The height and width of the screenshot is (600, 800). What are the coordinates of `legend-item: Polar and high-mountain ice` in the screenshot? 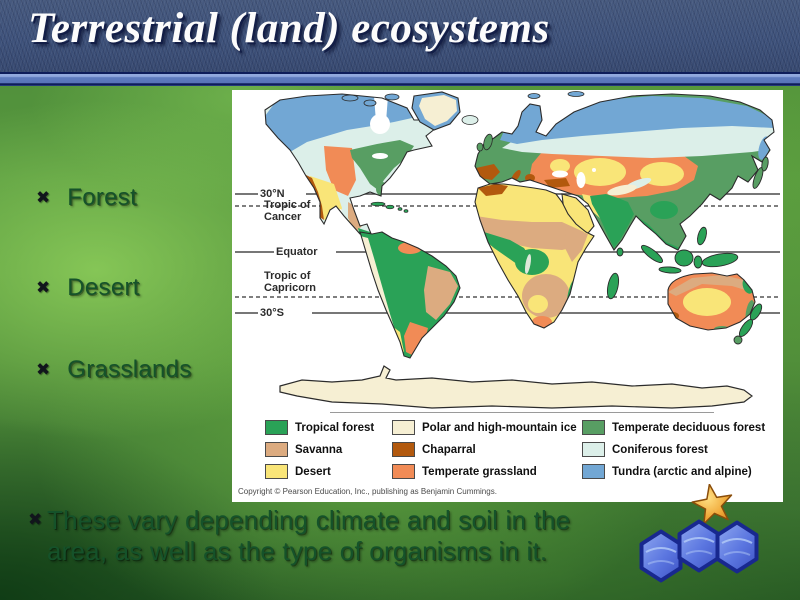 It's located at (484, 427).